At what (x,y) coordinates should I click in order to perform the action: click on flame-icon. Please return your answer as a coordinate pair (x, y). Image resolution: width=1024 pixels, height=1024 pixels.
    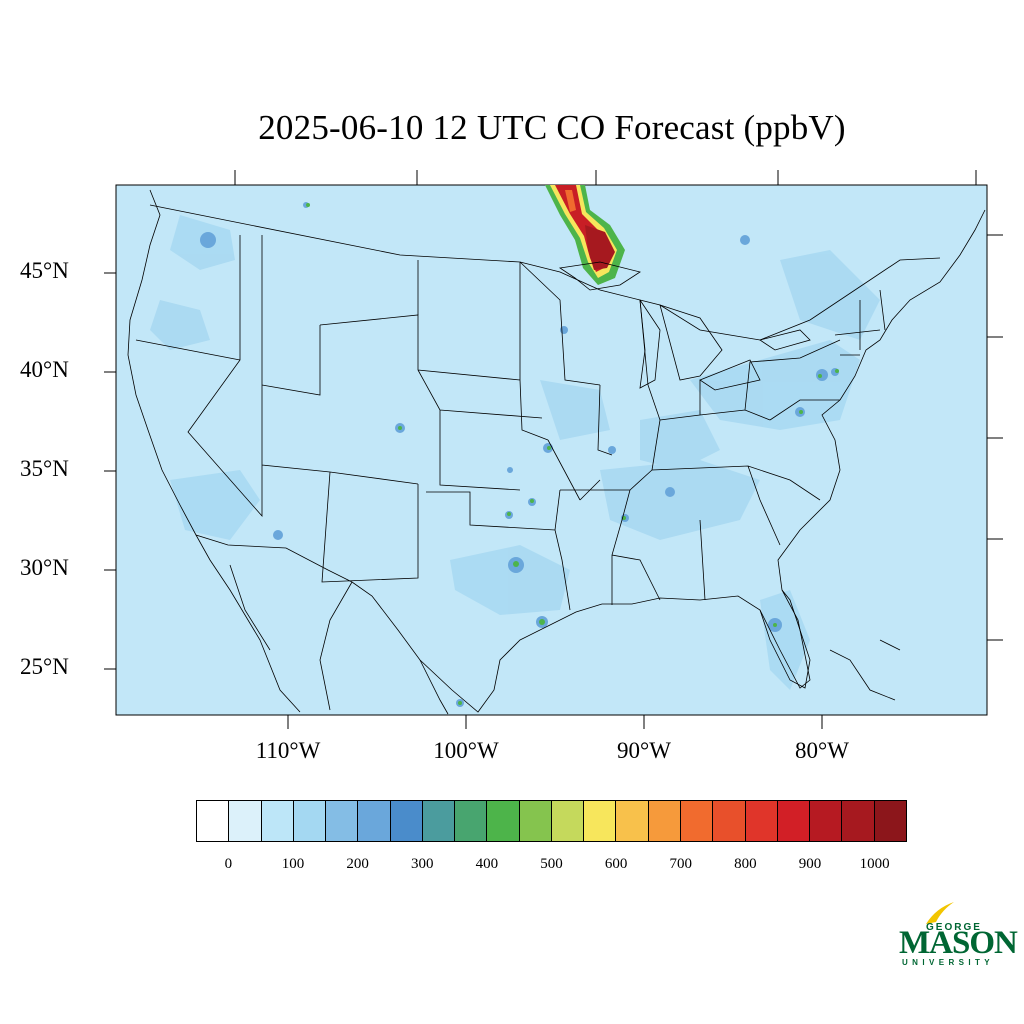
    Looking at the image, I should click on (940, 913).